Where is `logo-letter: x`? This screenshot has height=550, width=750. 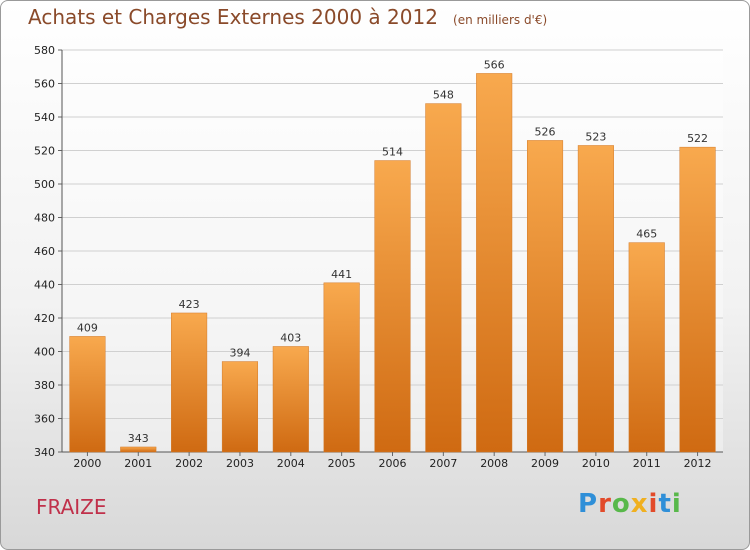 logo-letter: x is located at coordinates (639, 504).